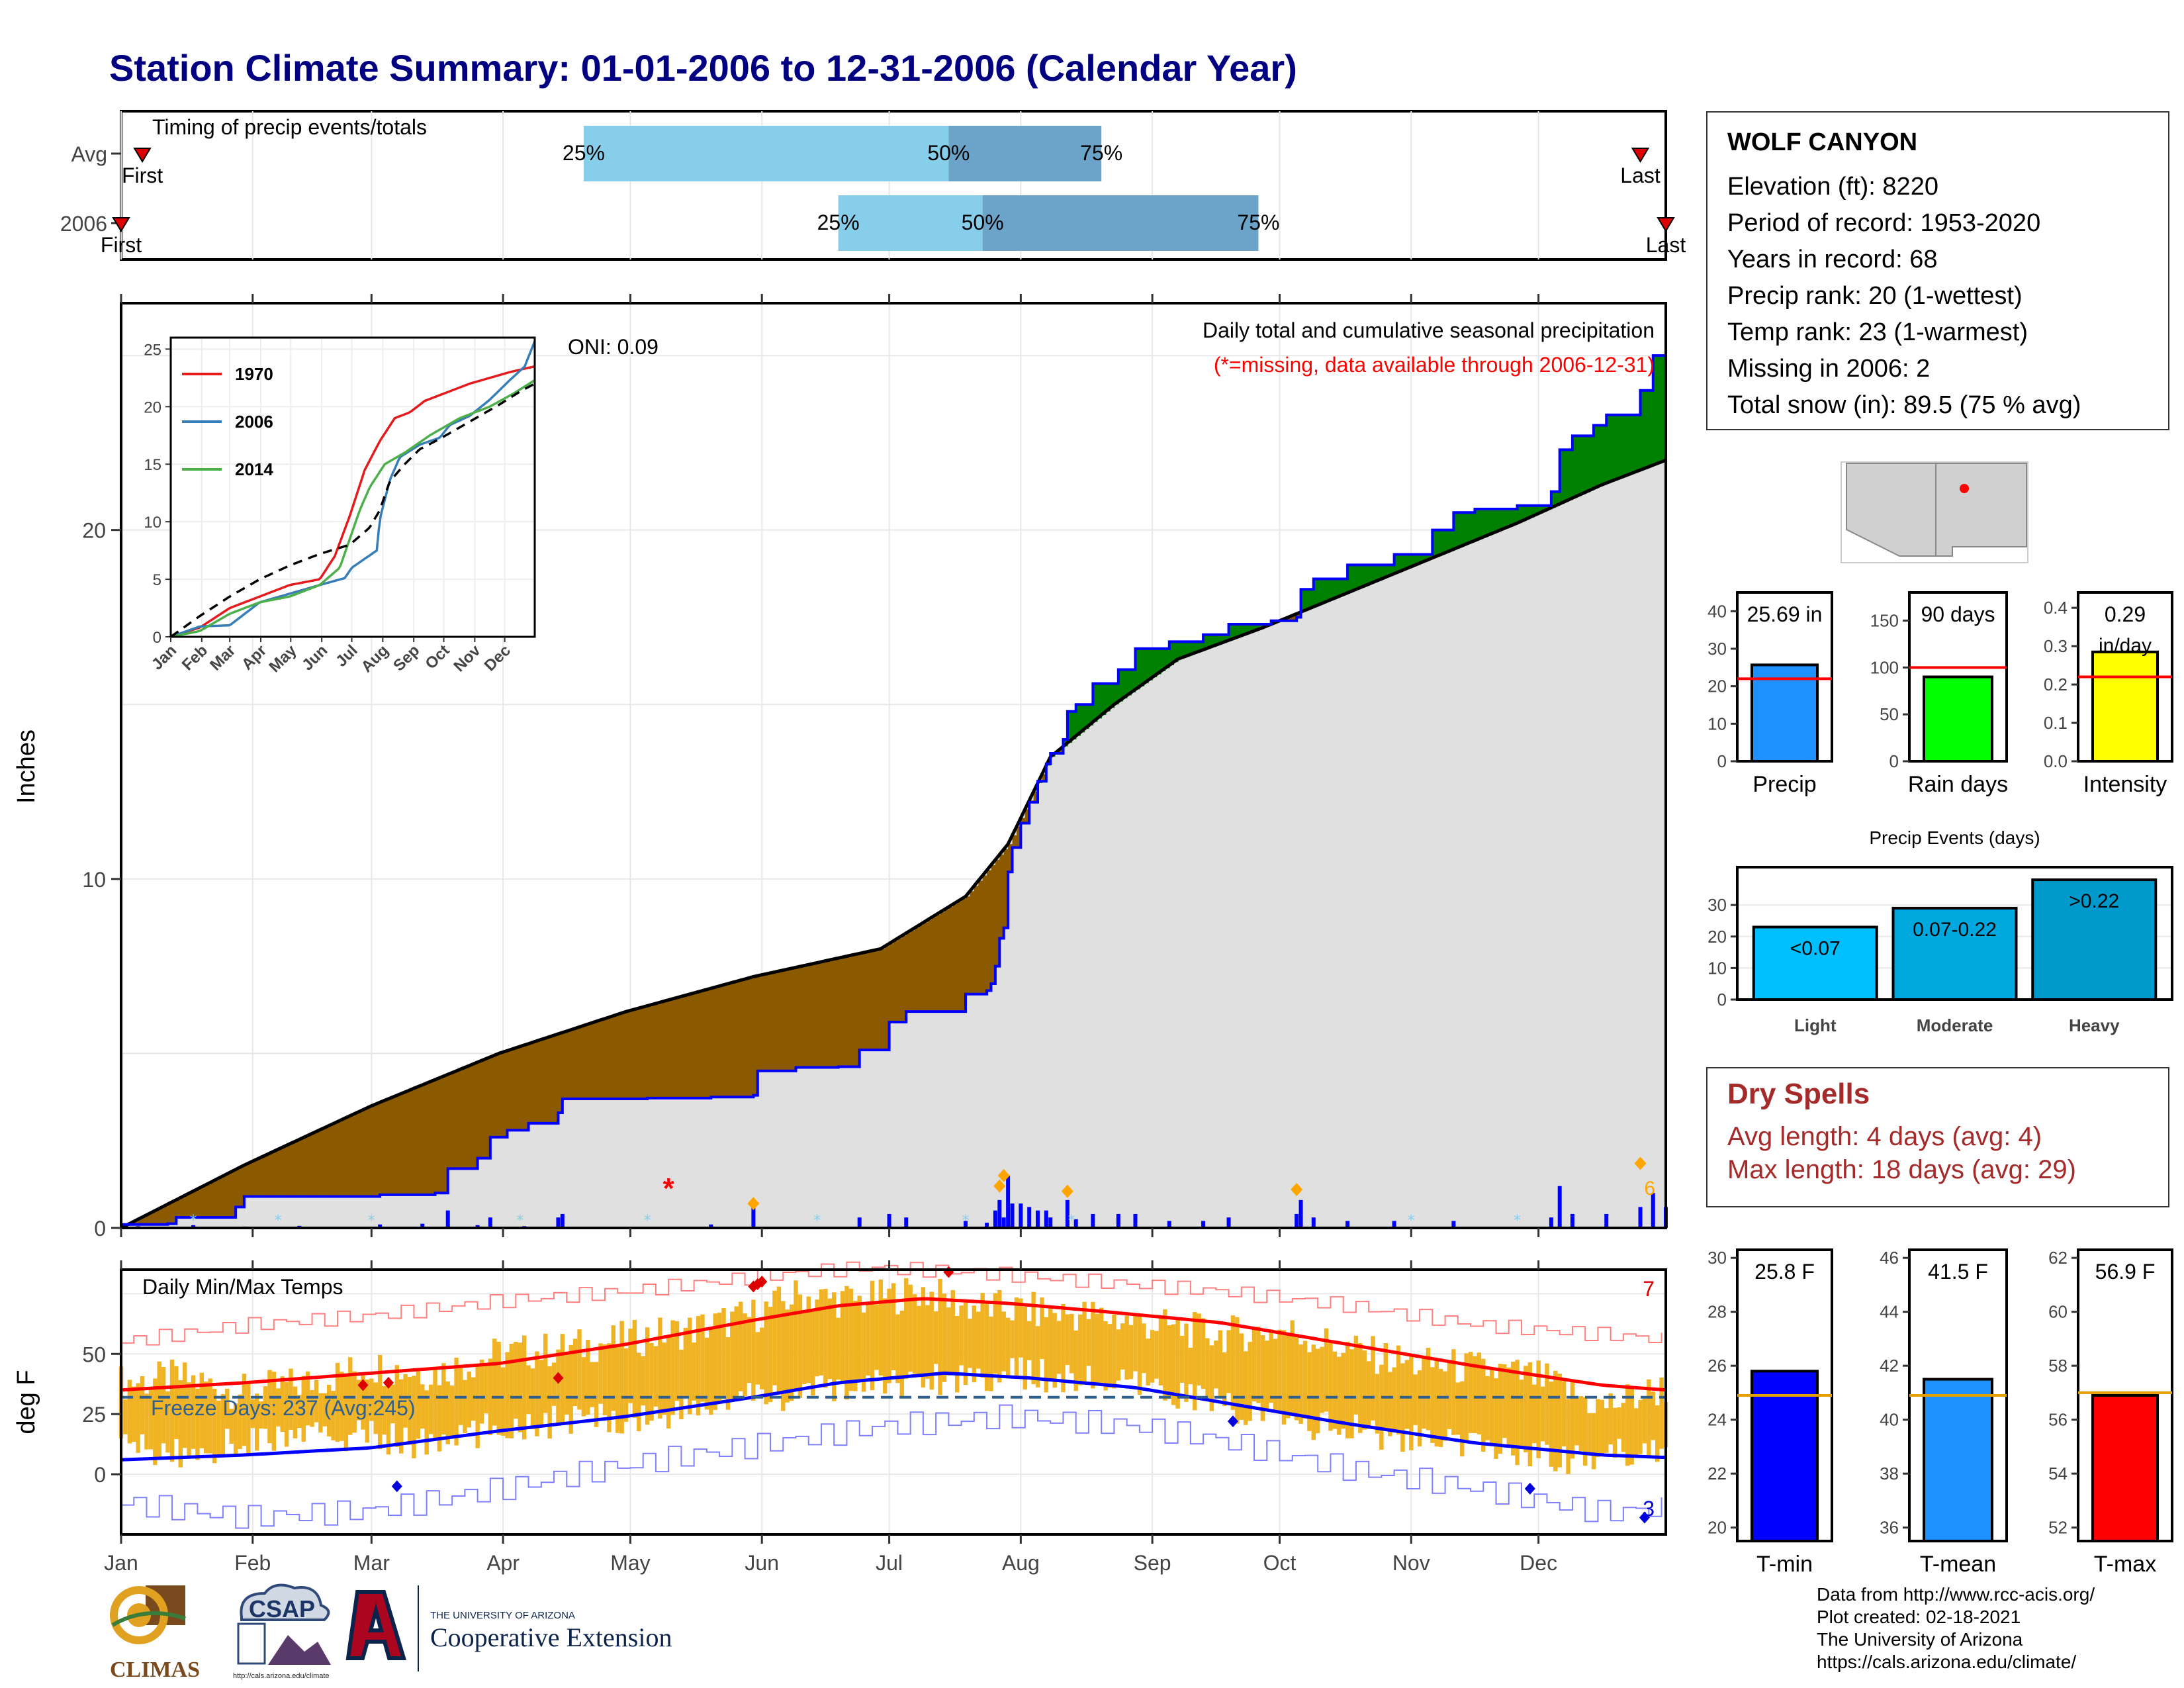  I want to click on temp-x-tick-label: Jan, so click(121, 1563).